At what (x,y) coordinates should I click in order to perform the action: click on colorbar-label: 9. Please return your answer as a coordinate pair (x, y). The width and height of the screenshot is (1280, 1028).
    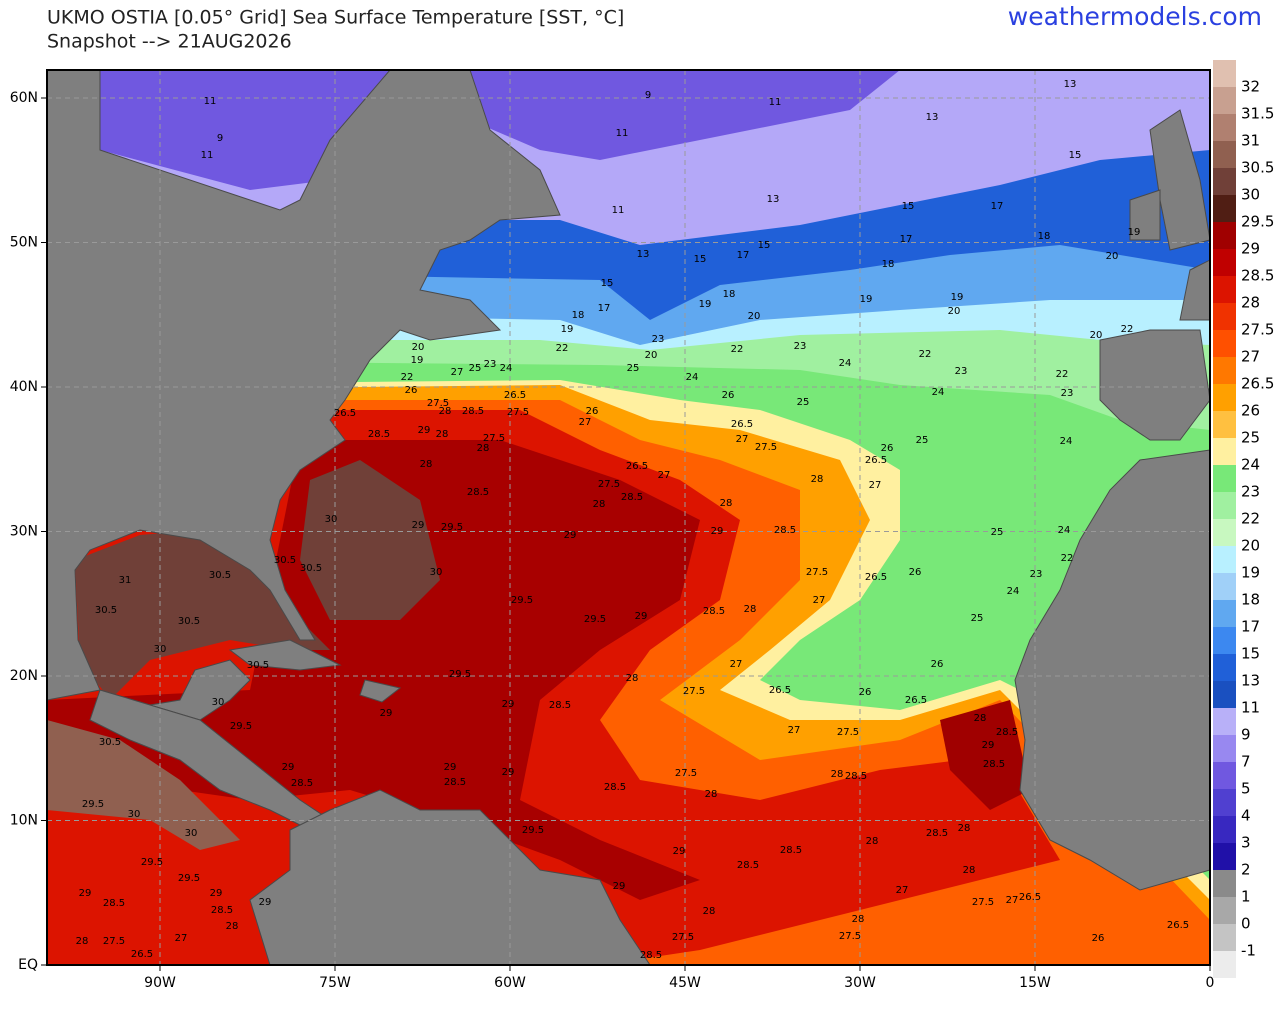
    Looking at the image, I should click on (1246, 735).